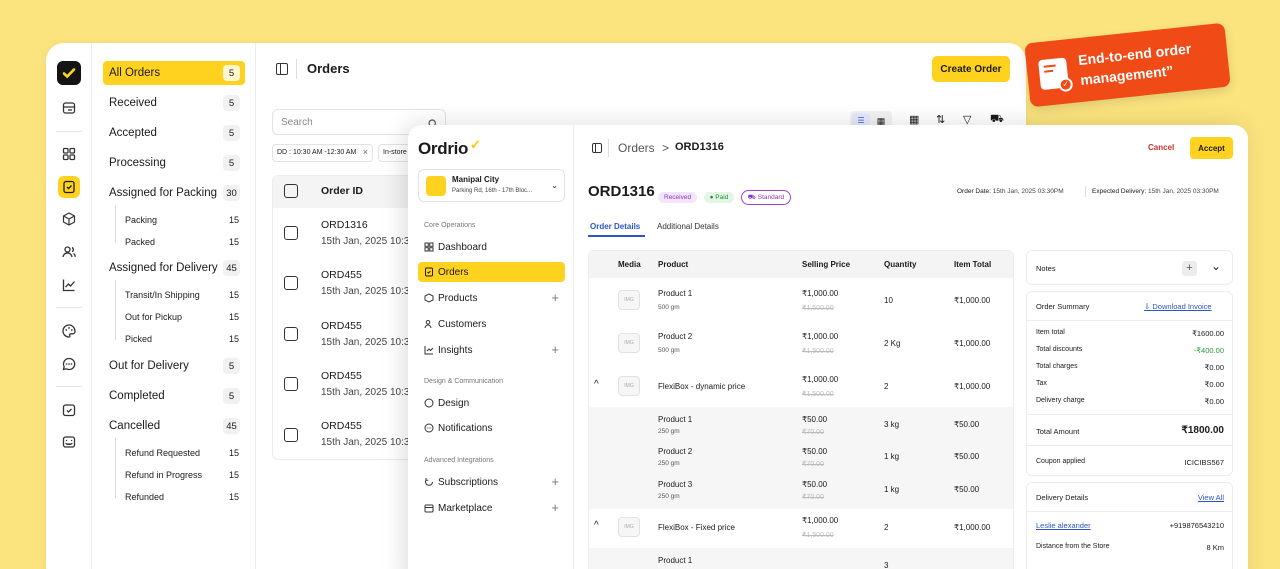  Describe the element at coordinates (941, 120) in the screenshot. I see `sort-icon: ⇅` at that location.